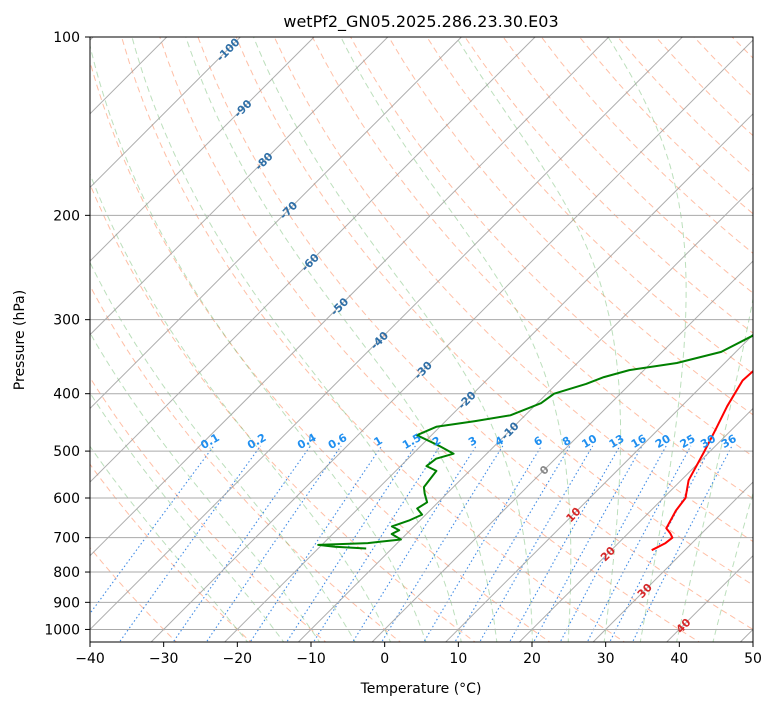 This screenshot has width=775, height=708. Describe the element at coordinates (62, 630) in the screenshot. I see `y-tick-label: 1000` at that location.